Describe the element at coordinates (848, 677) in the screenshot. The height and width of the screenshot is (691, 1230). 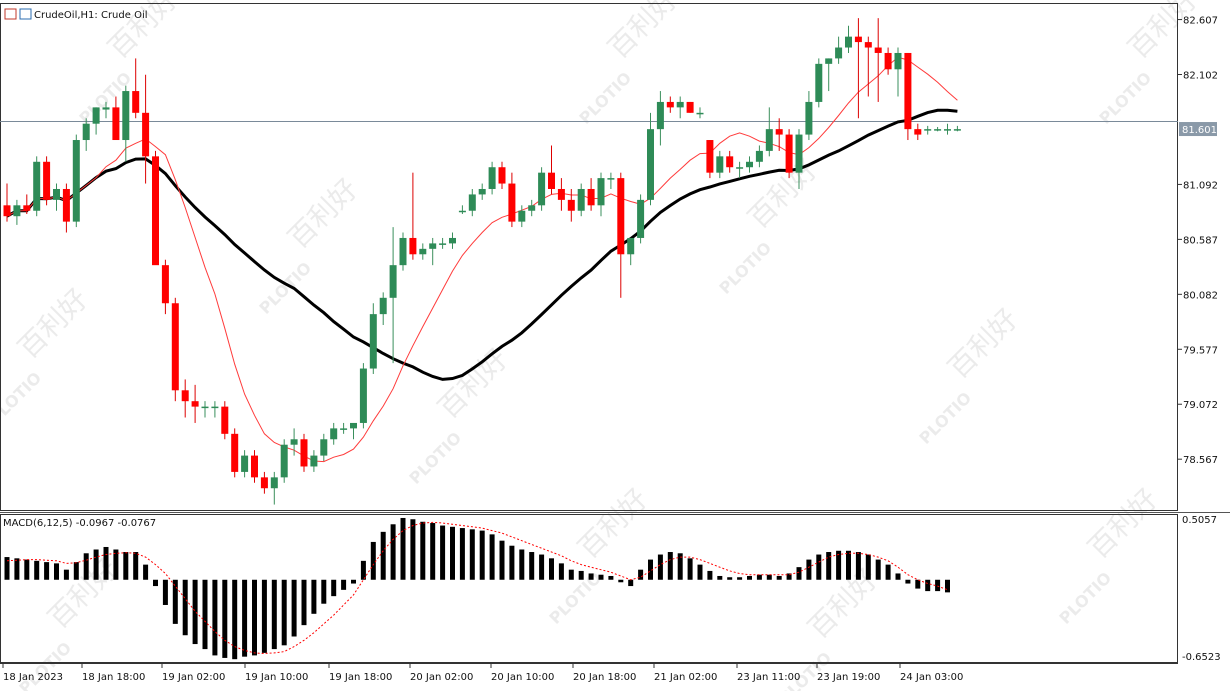
I see `time-tick-label: 23 Jan 19:00` at that location.